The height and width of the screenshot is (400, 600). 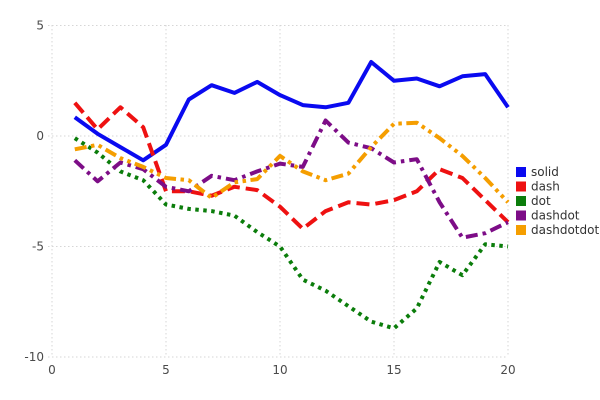 What do you see at coordinates (38, 247) in the screenshot?
I see `y-tick-label: -5` at bounding box center [38, 247].